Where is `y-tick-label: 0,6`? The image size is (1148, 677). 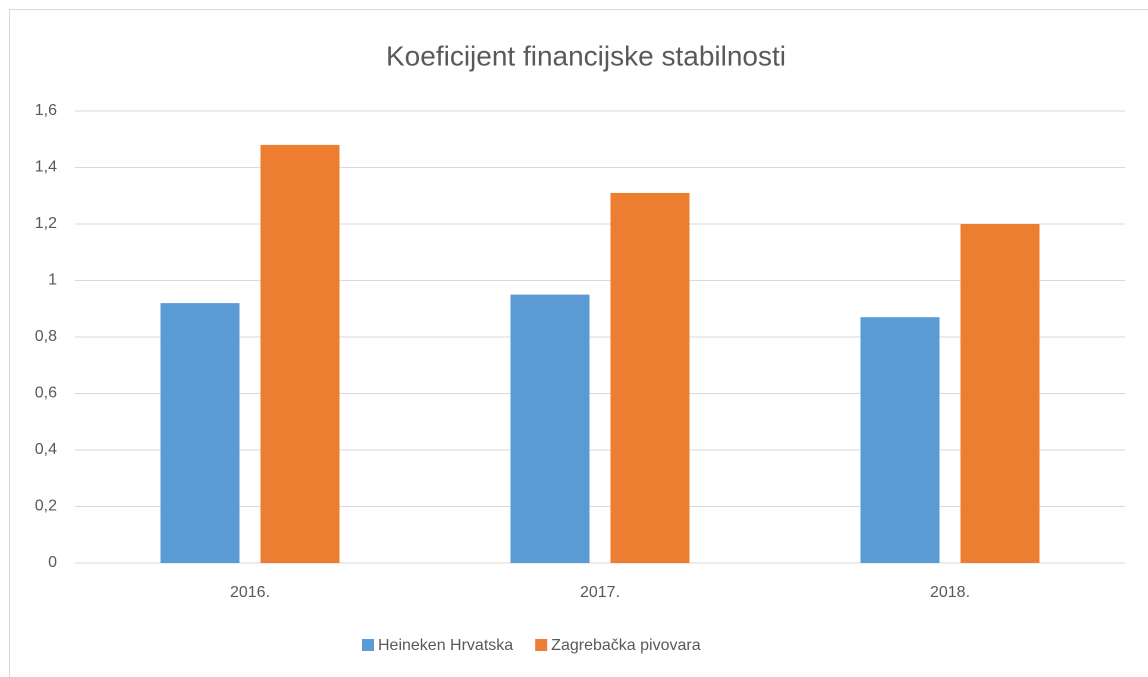 y-tick-label: 0,6 is located at coordinates (46, 393).